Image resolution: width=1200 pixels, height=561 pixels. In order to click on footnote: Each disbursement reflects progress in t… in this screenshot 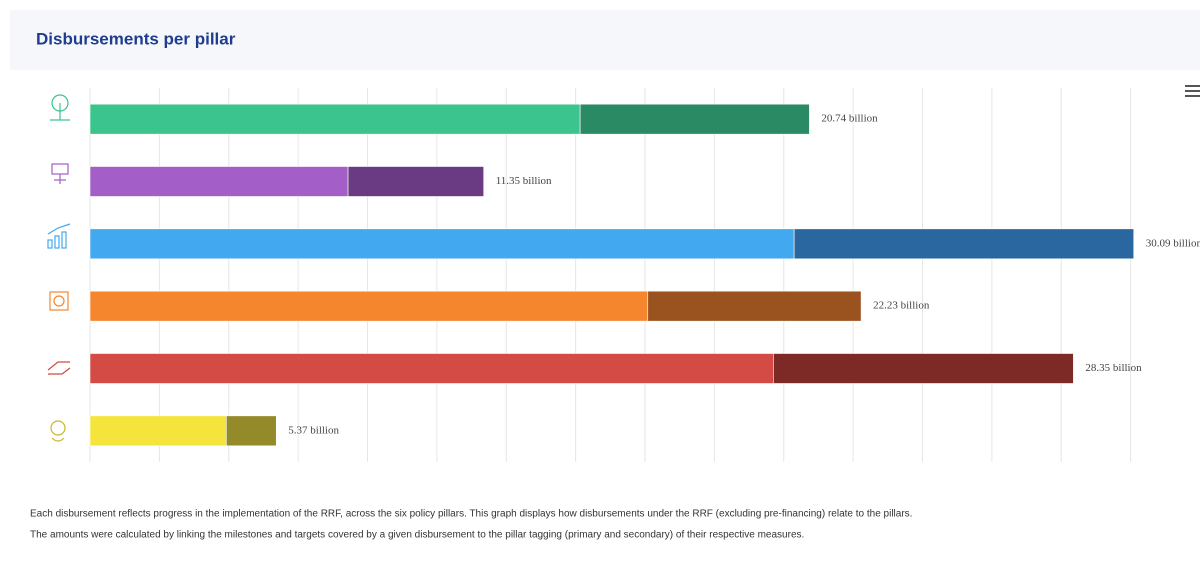, I will do `click(471, 514)`.